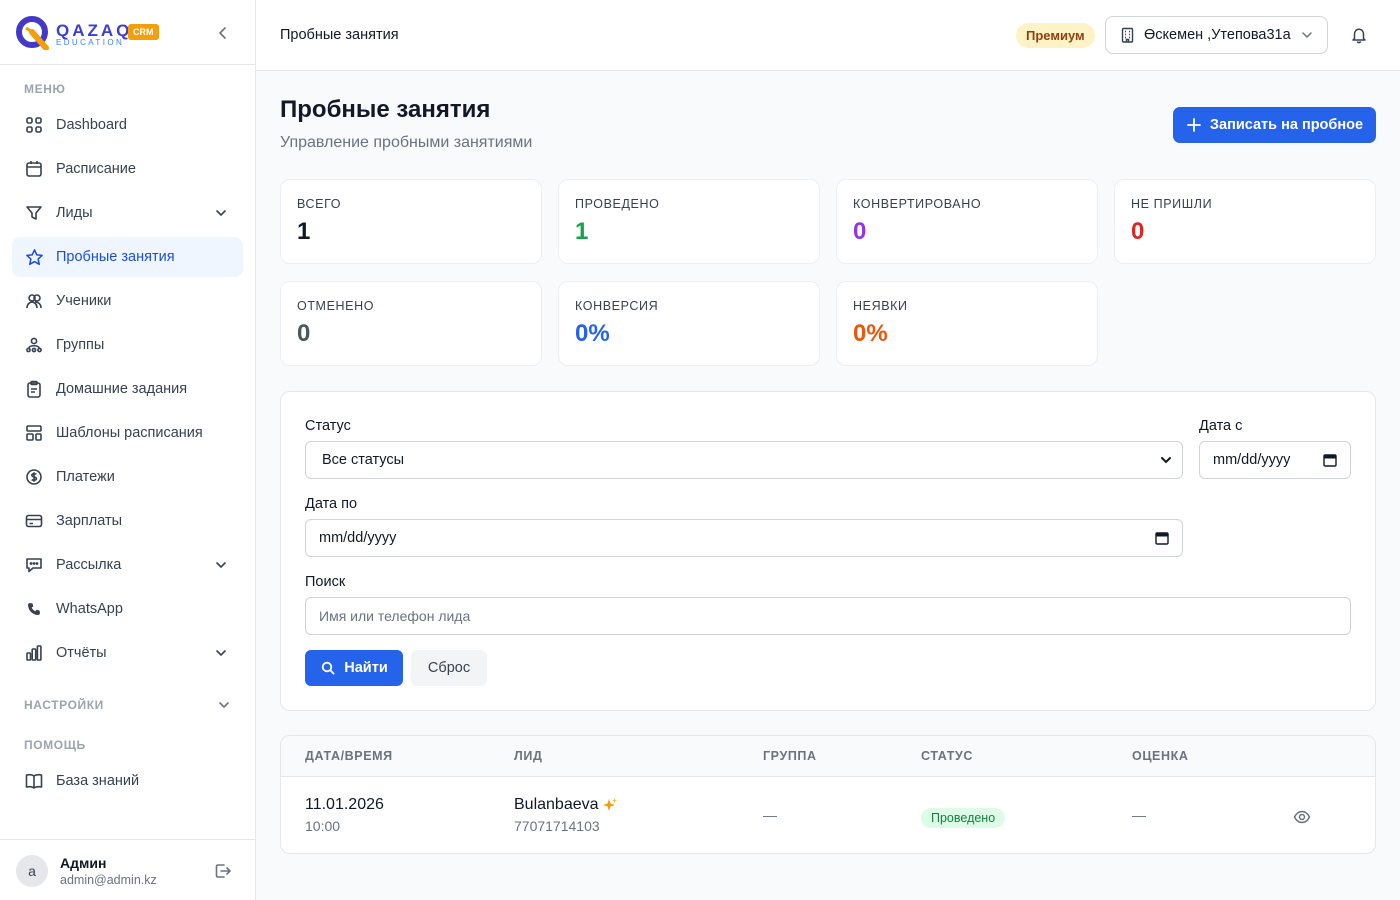 This screenshot has width=1400, height=900. Describe the element at coordinates (1055, 35) in the screenshot. I see `plan-badge: Премиум` at that location.